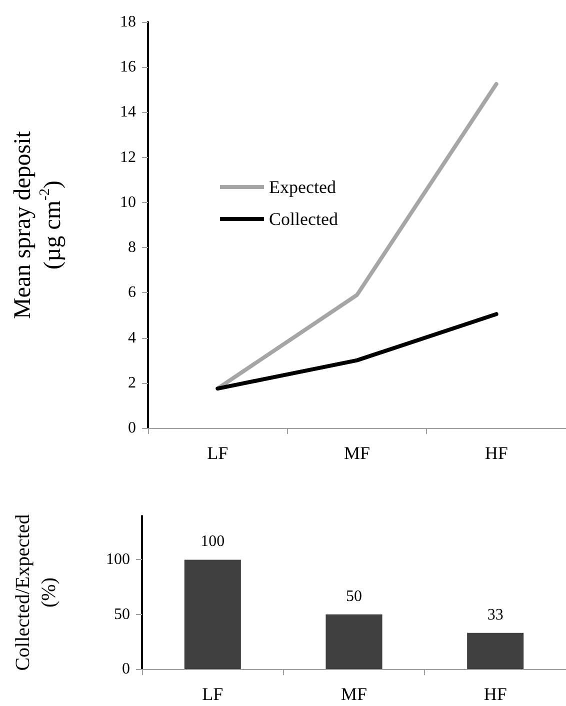  I want to click on y-axis-title: Collected/Expected (%), so click(36, 592).